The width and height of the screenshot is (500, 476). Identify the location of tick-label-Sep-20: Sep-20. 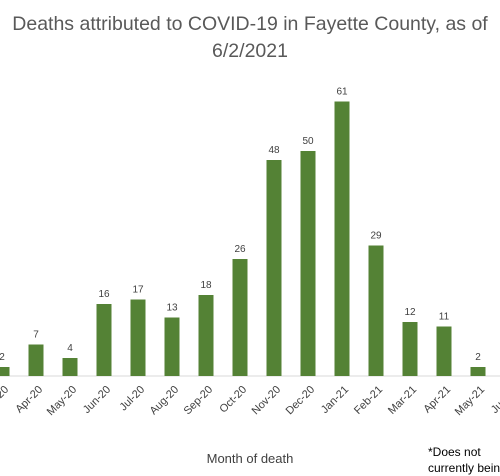
(199, 401).